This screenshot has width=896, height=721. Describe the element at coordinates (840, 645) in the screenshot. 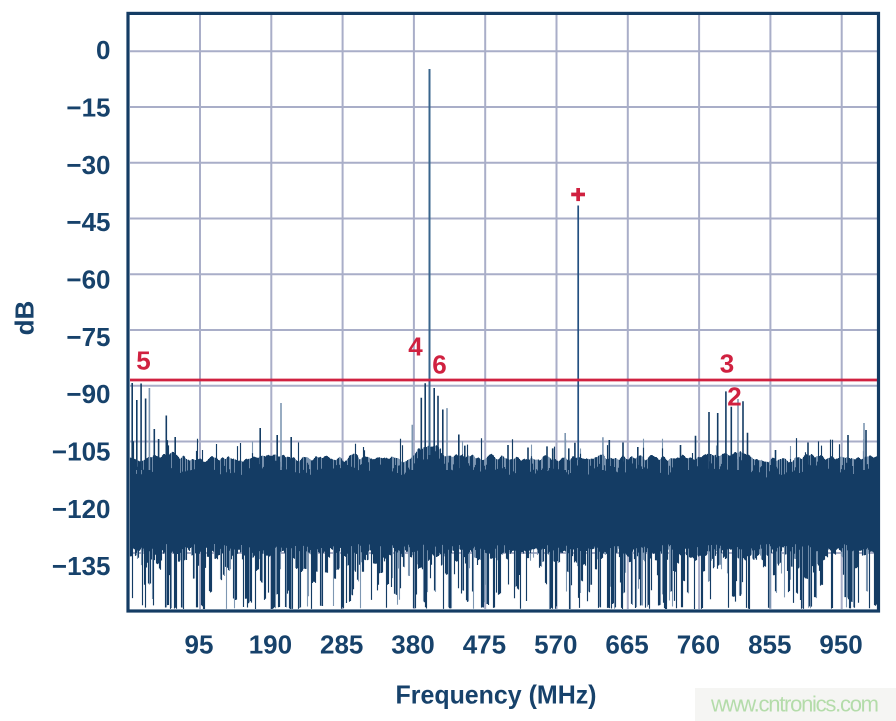

I see `svg-text: 950` at that location.